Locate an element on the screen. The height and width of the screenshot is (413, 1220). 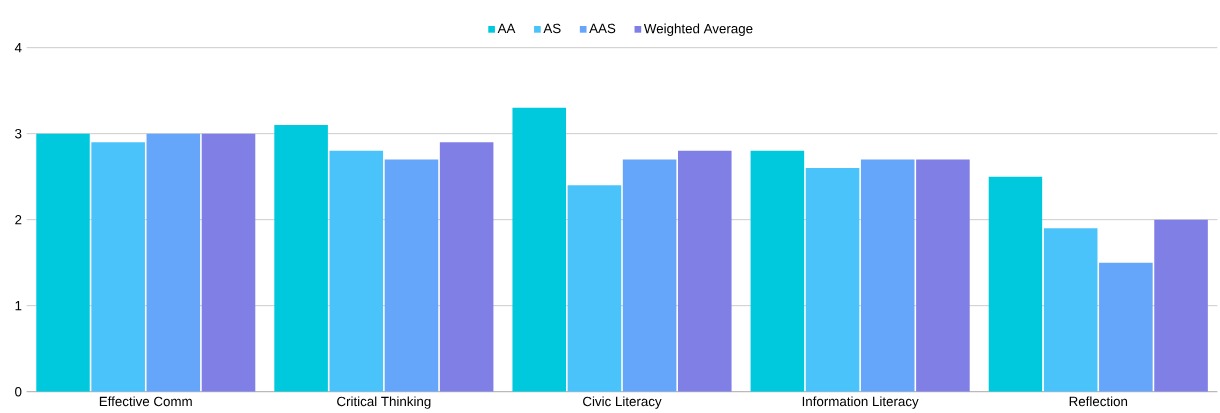
legend-label: AA is located at coordinates (506, 28).